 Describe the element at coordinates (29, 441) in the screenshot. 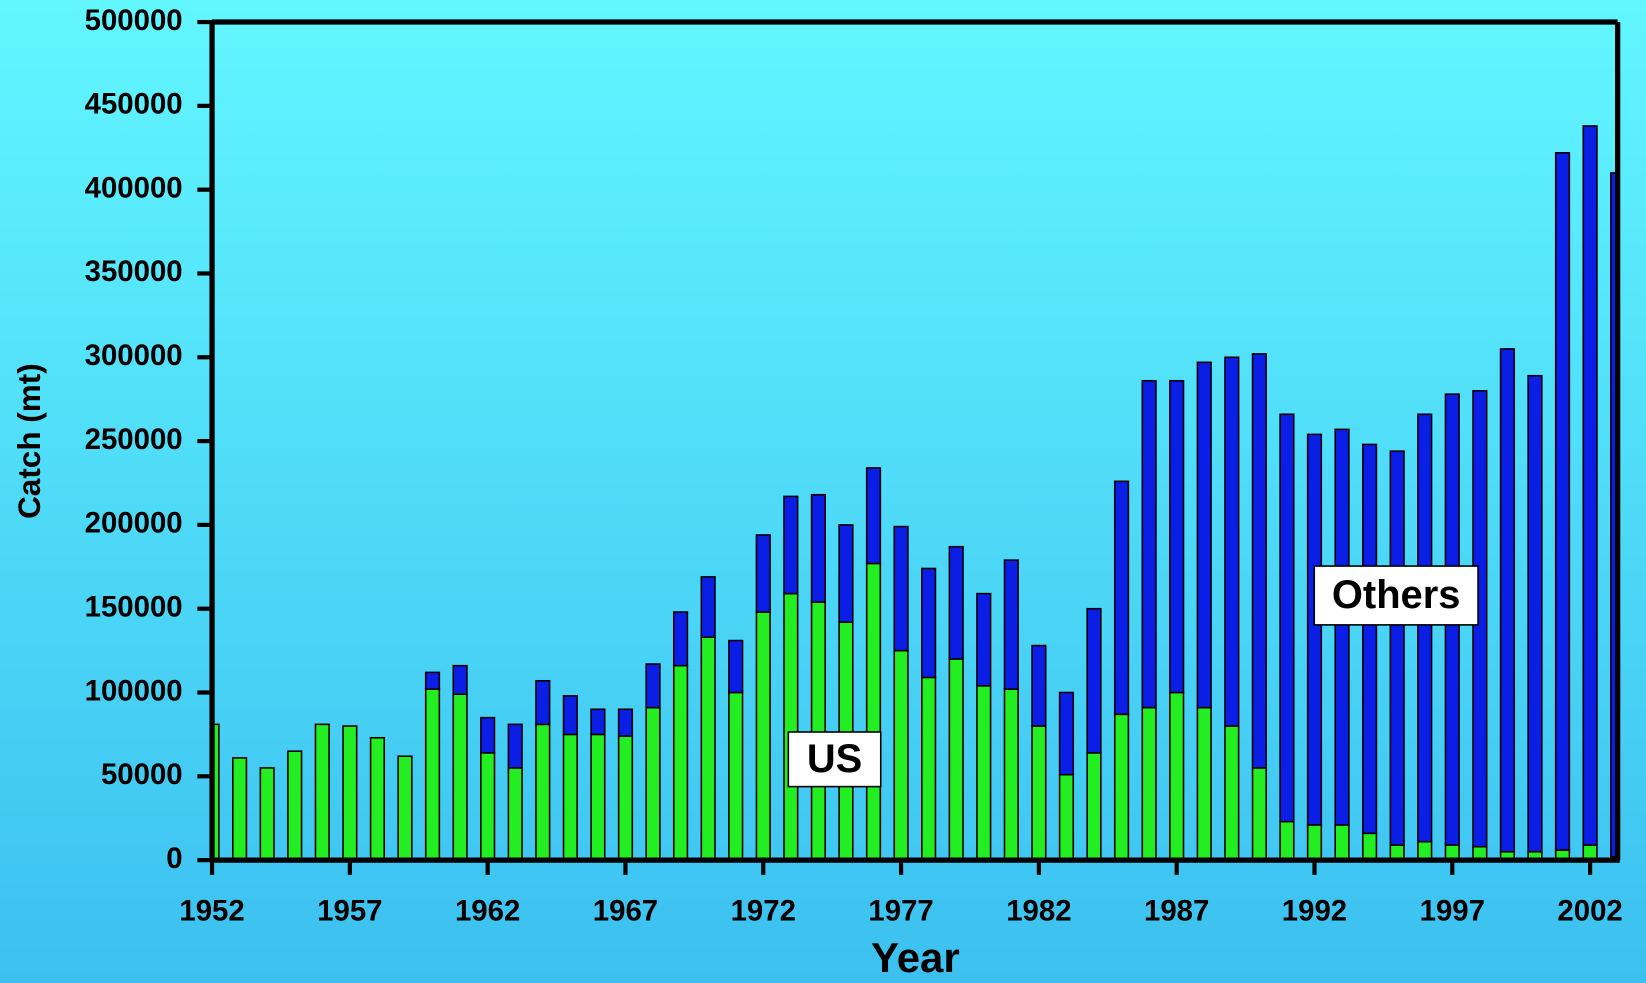

I see `y-axis-label: Catch (mt)` at that location.